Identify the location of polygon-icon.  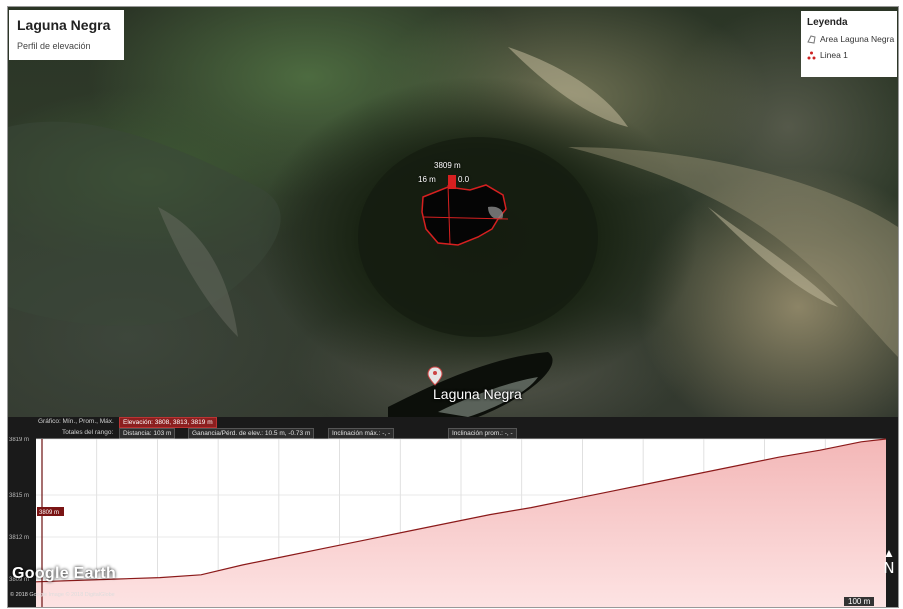
(811, 39).